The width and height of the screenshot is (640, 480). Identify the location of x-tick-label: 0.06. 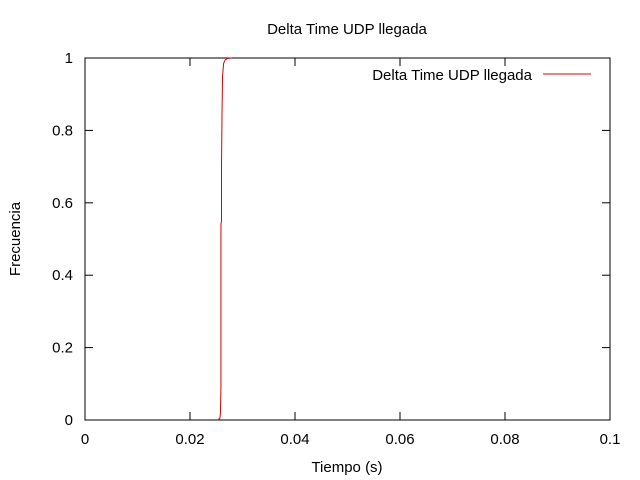
(399, 439).